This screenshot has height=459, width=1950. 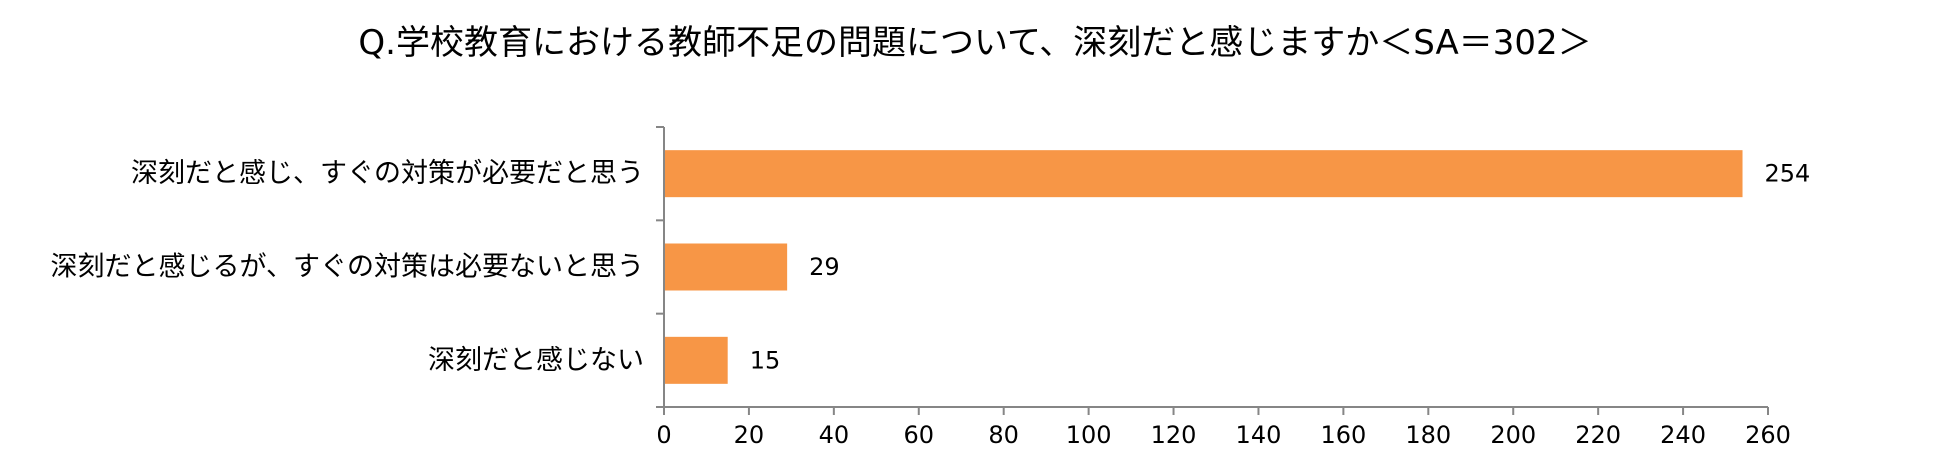 What do you see at coordinates (975, 43) in the screenshot?
I see `chart-title: Q.学校教育における教師不足の問題について、深刻だと感じますか＜SA＝302＞` at bounding box center [975, 43].